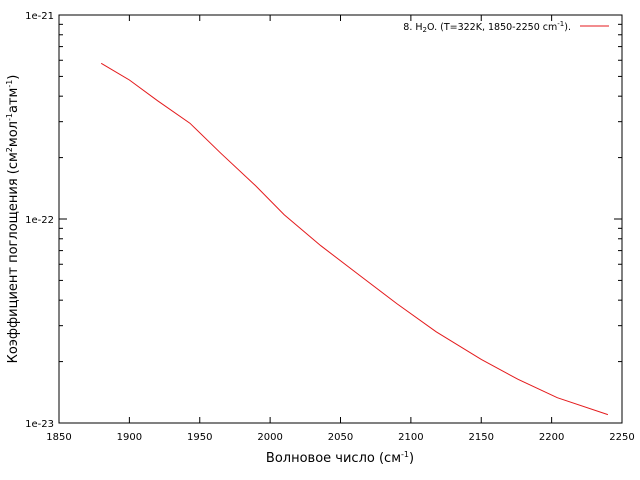 This screenshot has height=480, width=640. Describe the element at coordinates (58, 437) in the screenshot. I see `x-tick-label: 1850` at that location.